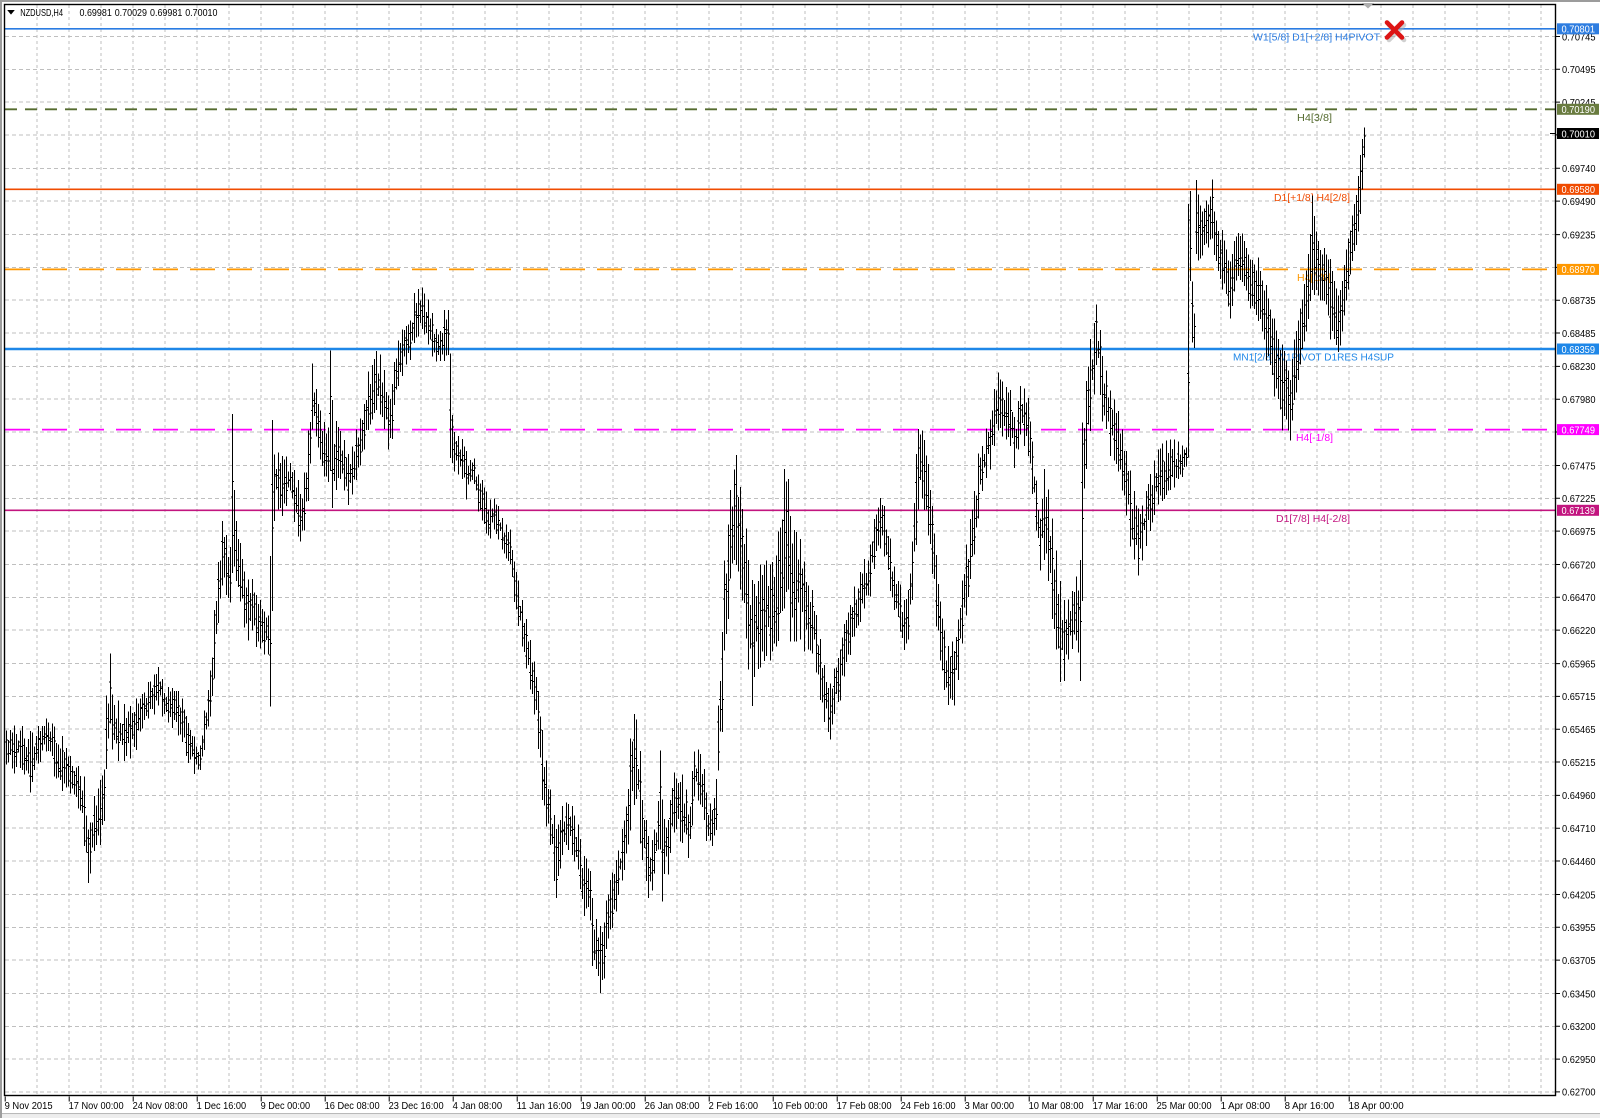  What do you see at coordinates (1579, 350) in the screenshot?
I see `svg-text: 0.68359` at bounding box center [1579, 350].